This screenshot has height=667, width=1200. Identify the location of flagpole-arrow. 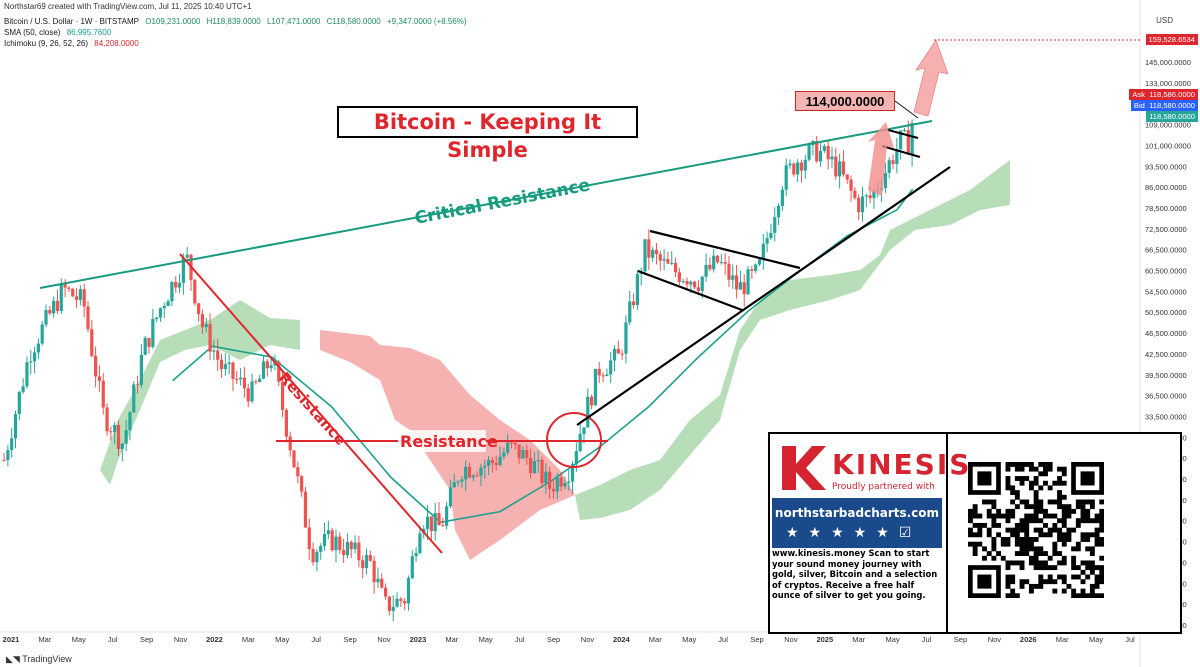
(881, 159).